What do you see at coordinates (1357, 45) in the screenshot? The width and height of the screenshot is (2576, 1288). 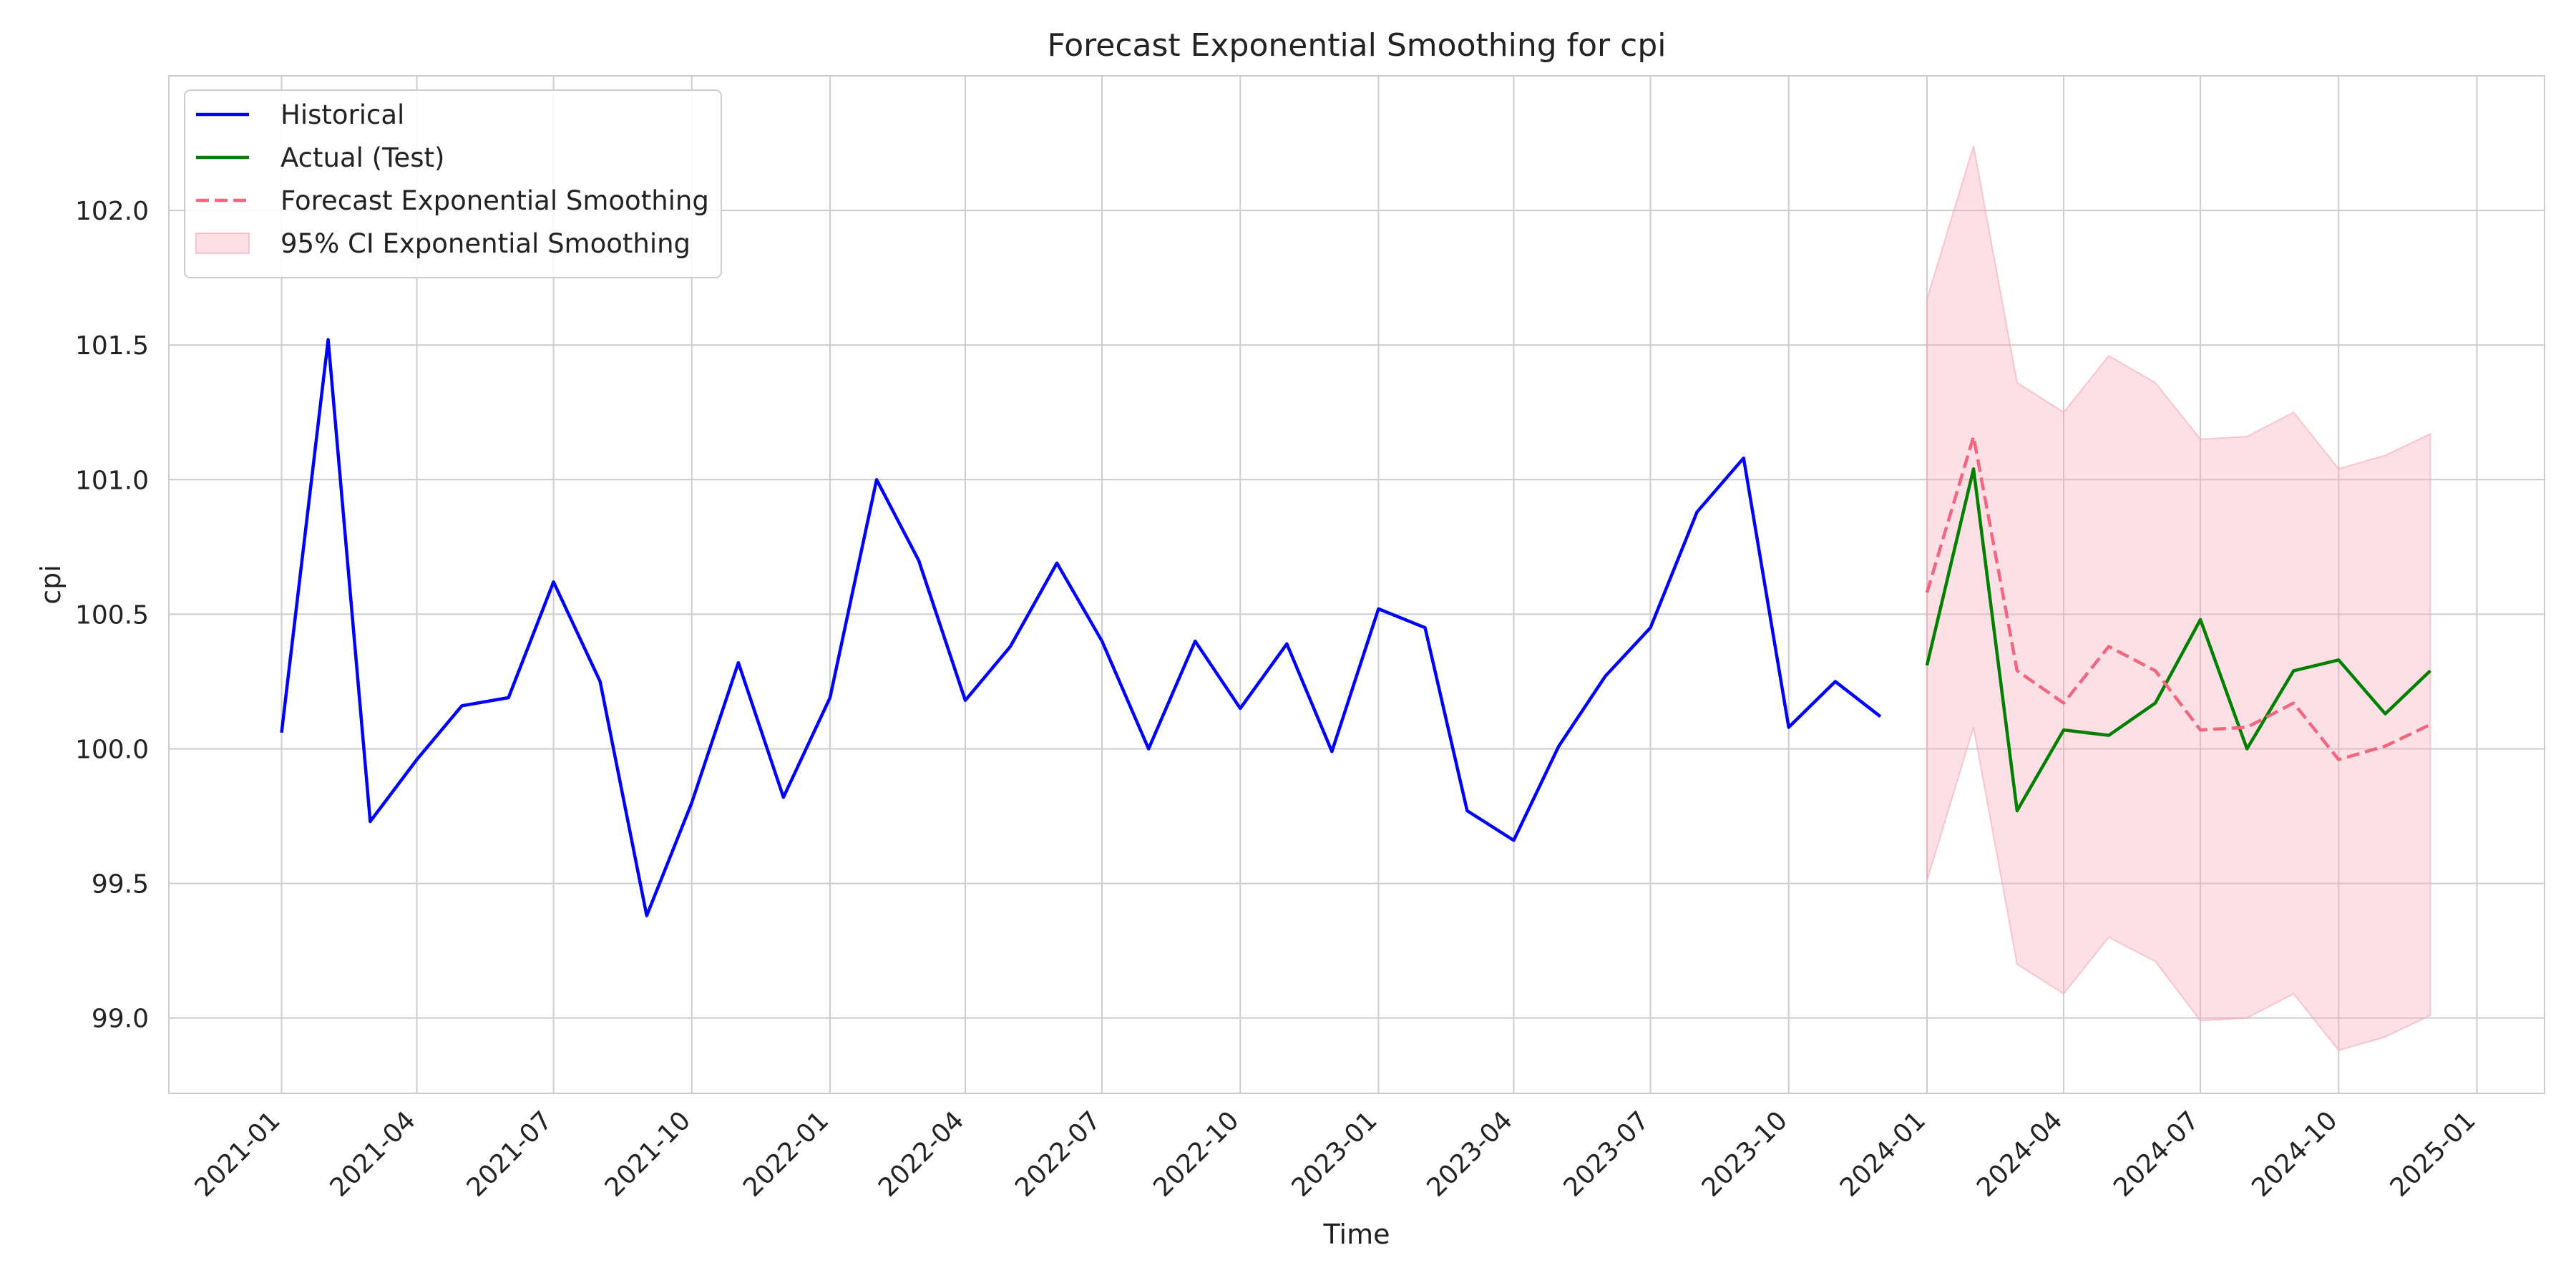 I see `chart-title: Forecast Exponential Smoothing for cpi` at bounding box center [1357, 45].